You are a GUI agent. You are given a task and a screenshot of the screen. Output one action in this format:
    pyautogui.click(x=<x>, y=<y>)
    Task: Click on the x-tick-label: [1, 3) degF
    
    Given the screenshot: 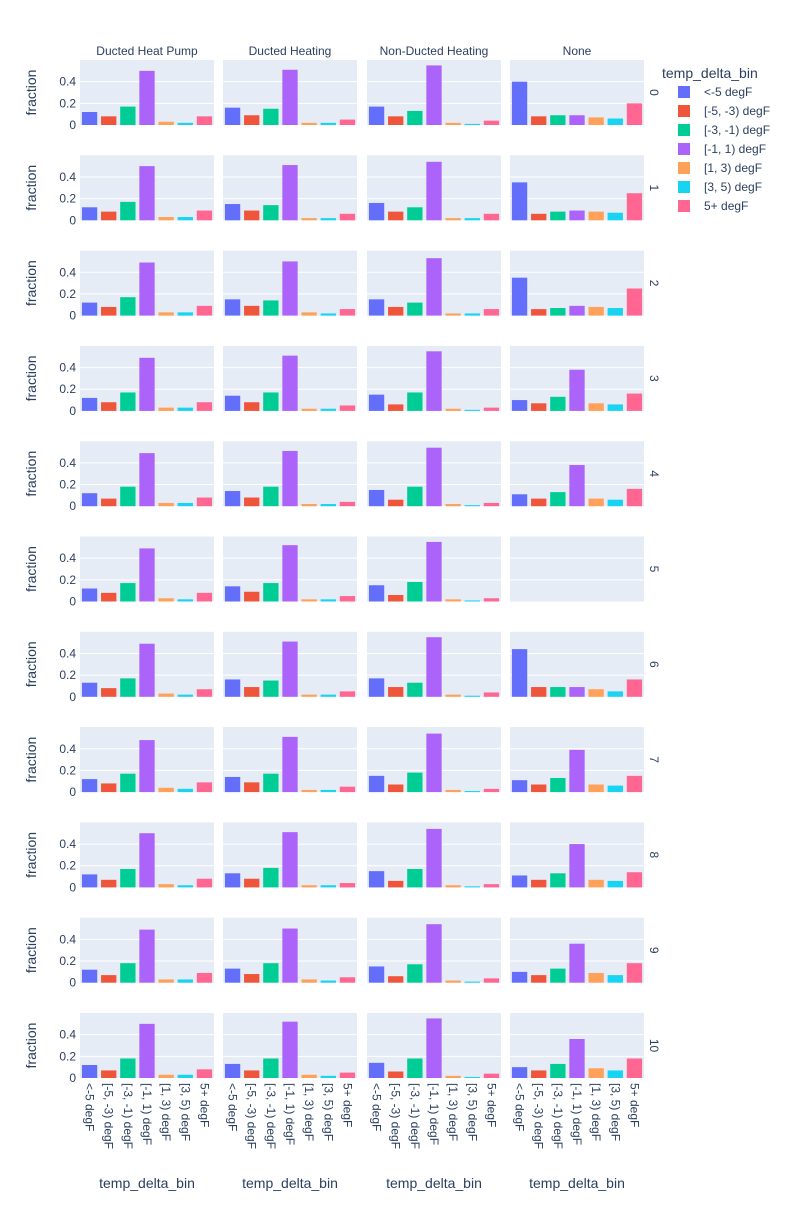 What is the action you would take?
    pyautogui.click(x=309, y=1112)
    